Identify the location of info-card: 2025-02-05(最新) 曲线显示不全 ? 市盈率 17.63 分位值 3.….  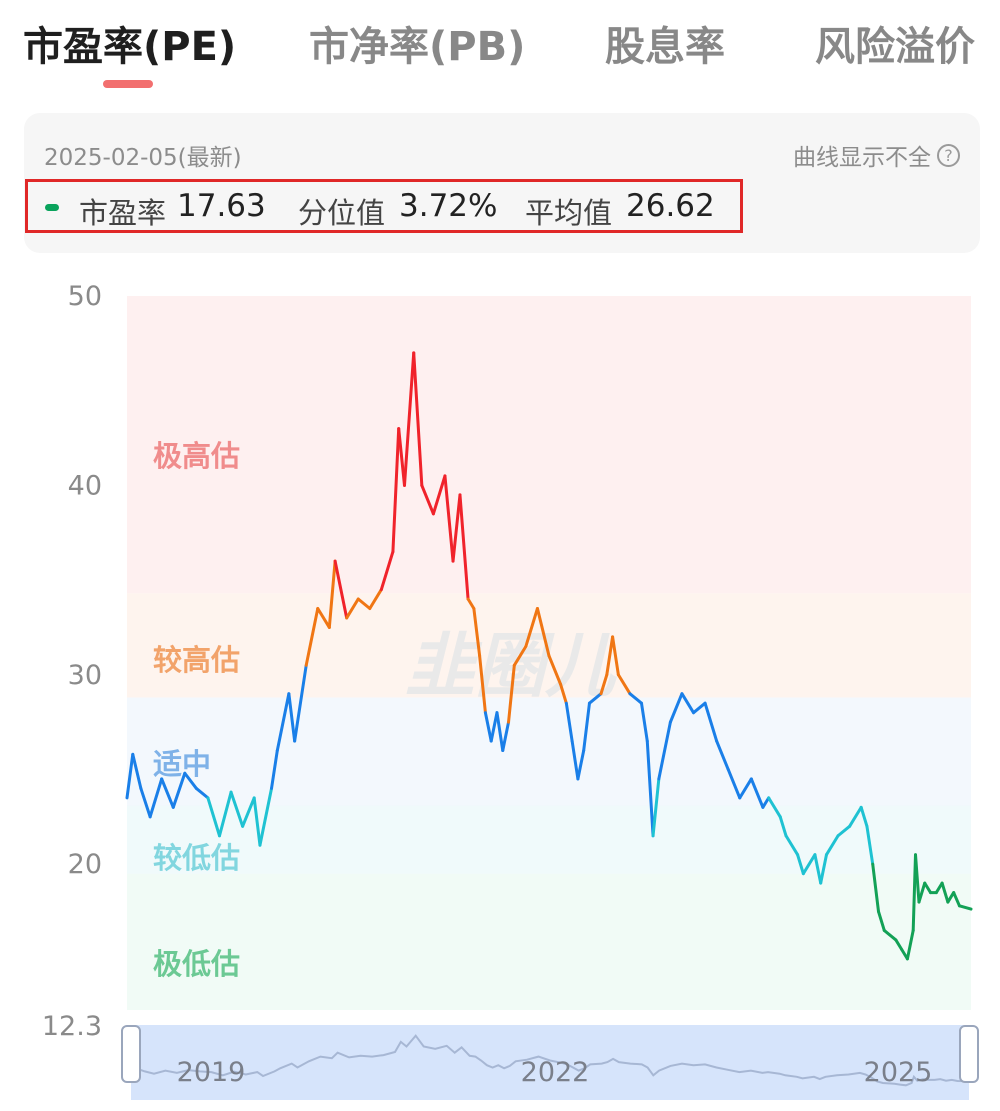
(502, 183).